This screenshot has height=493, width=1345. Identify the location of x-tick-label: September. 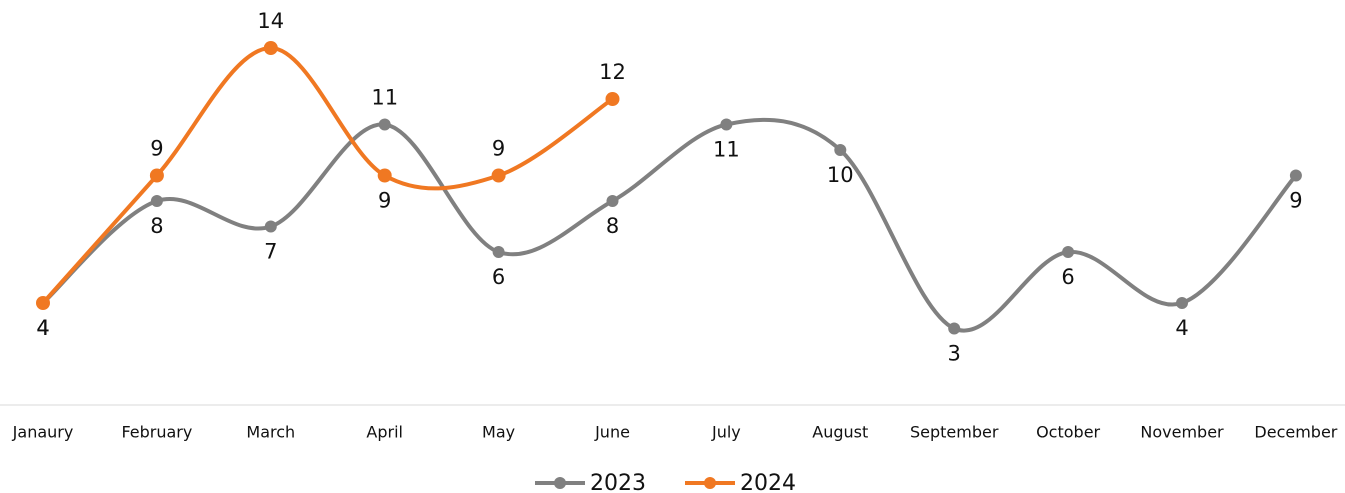
(954, 432).